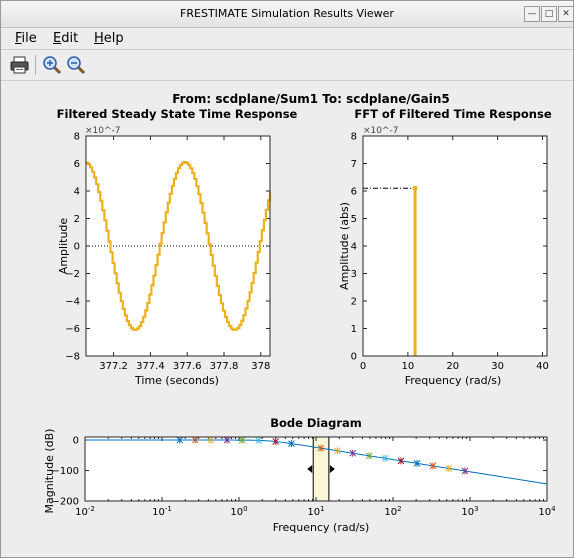  Describe the element at coordinates (66, 38) in the screenshot. I see `menu-edit: Edit` at that location.